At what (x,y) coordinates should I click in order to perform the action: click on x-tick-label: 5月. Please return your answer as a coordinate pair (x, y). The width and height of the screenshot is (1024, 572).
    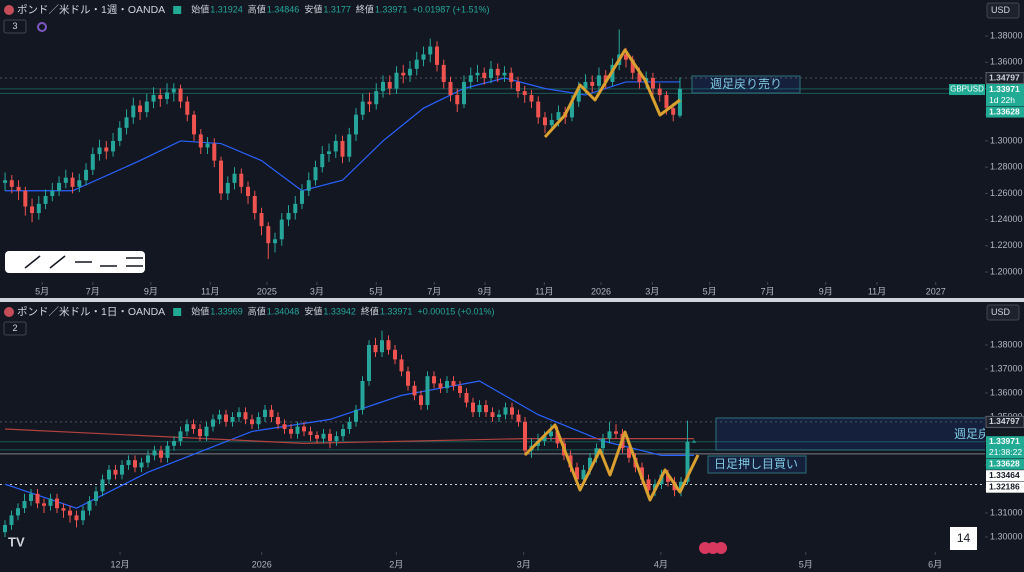
    Looking at the image, I should click on (710, 291).